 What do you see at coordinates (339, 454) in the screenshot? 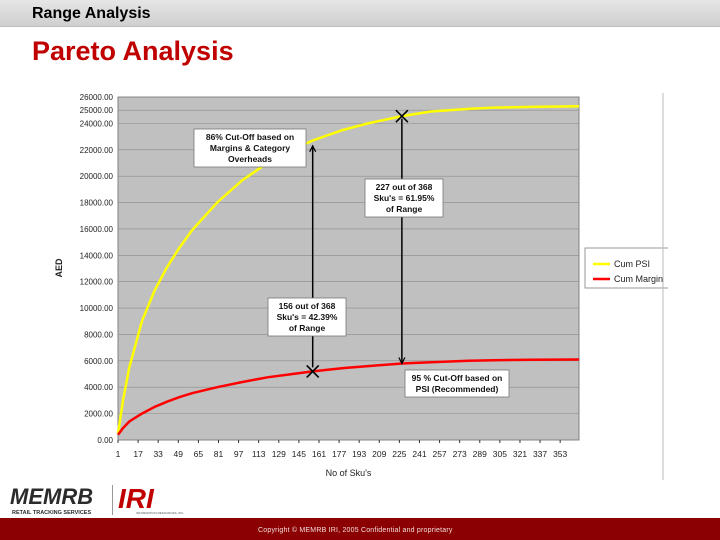
I see `x-tick-label: 177` at bounding box center [339, 454].